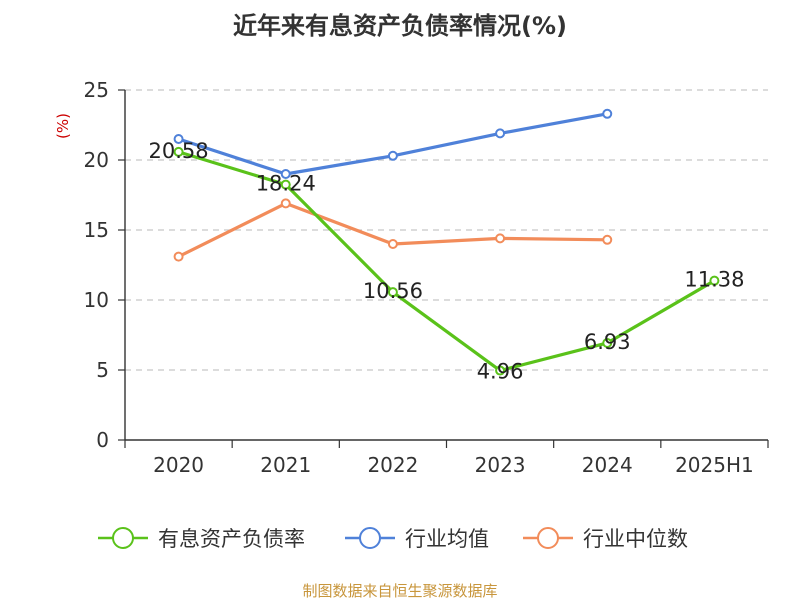  I want to click on legend-item: 行业中位数, so click(605, 539).